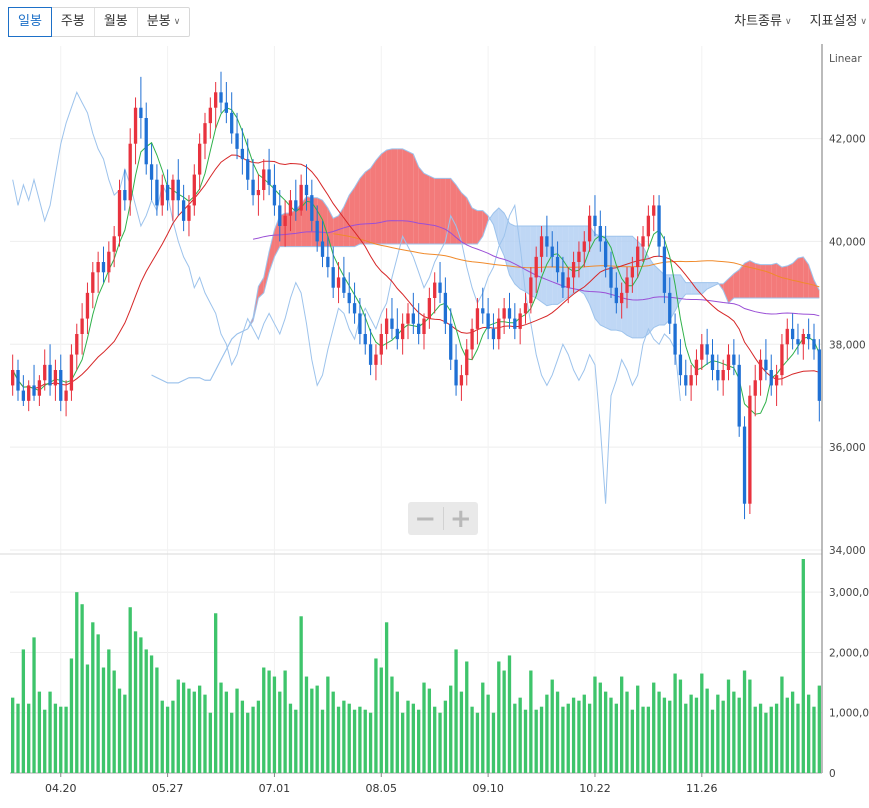  What do you see at coordinates (838, 19) in the screenshot?
I see `indicator-settings-menu: 지표설정 ∨` at bounding box center [838, 19].